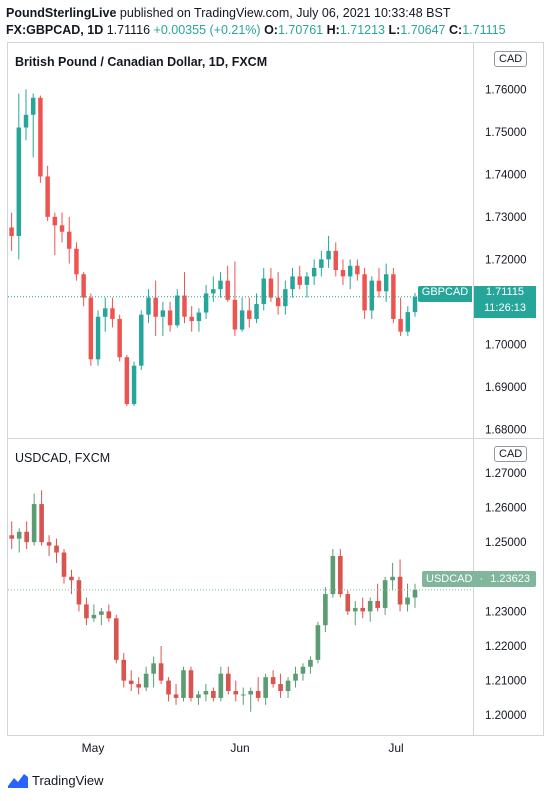 This screenshot has height=801, width=551. What do you see at coordinates (506, 345) in the screenshot?
I see `price-tick-label: 1.70000` at bounding box center [506, 345].